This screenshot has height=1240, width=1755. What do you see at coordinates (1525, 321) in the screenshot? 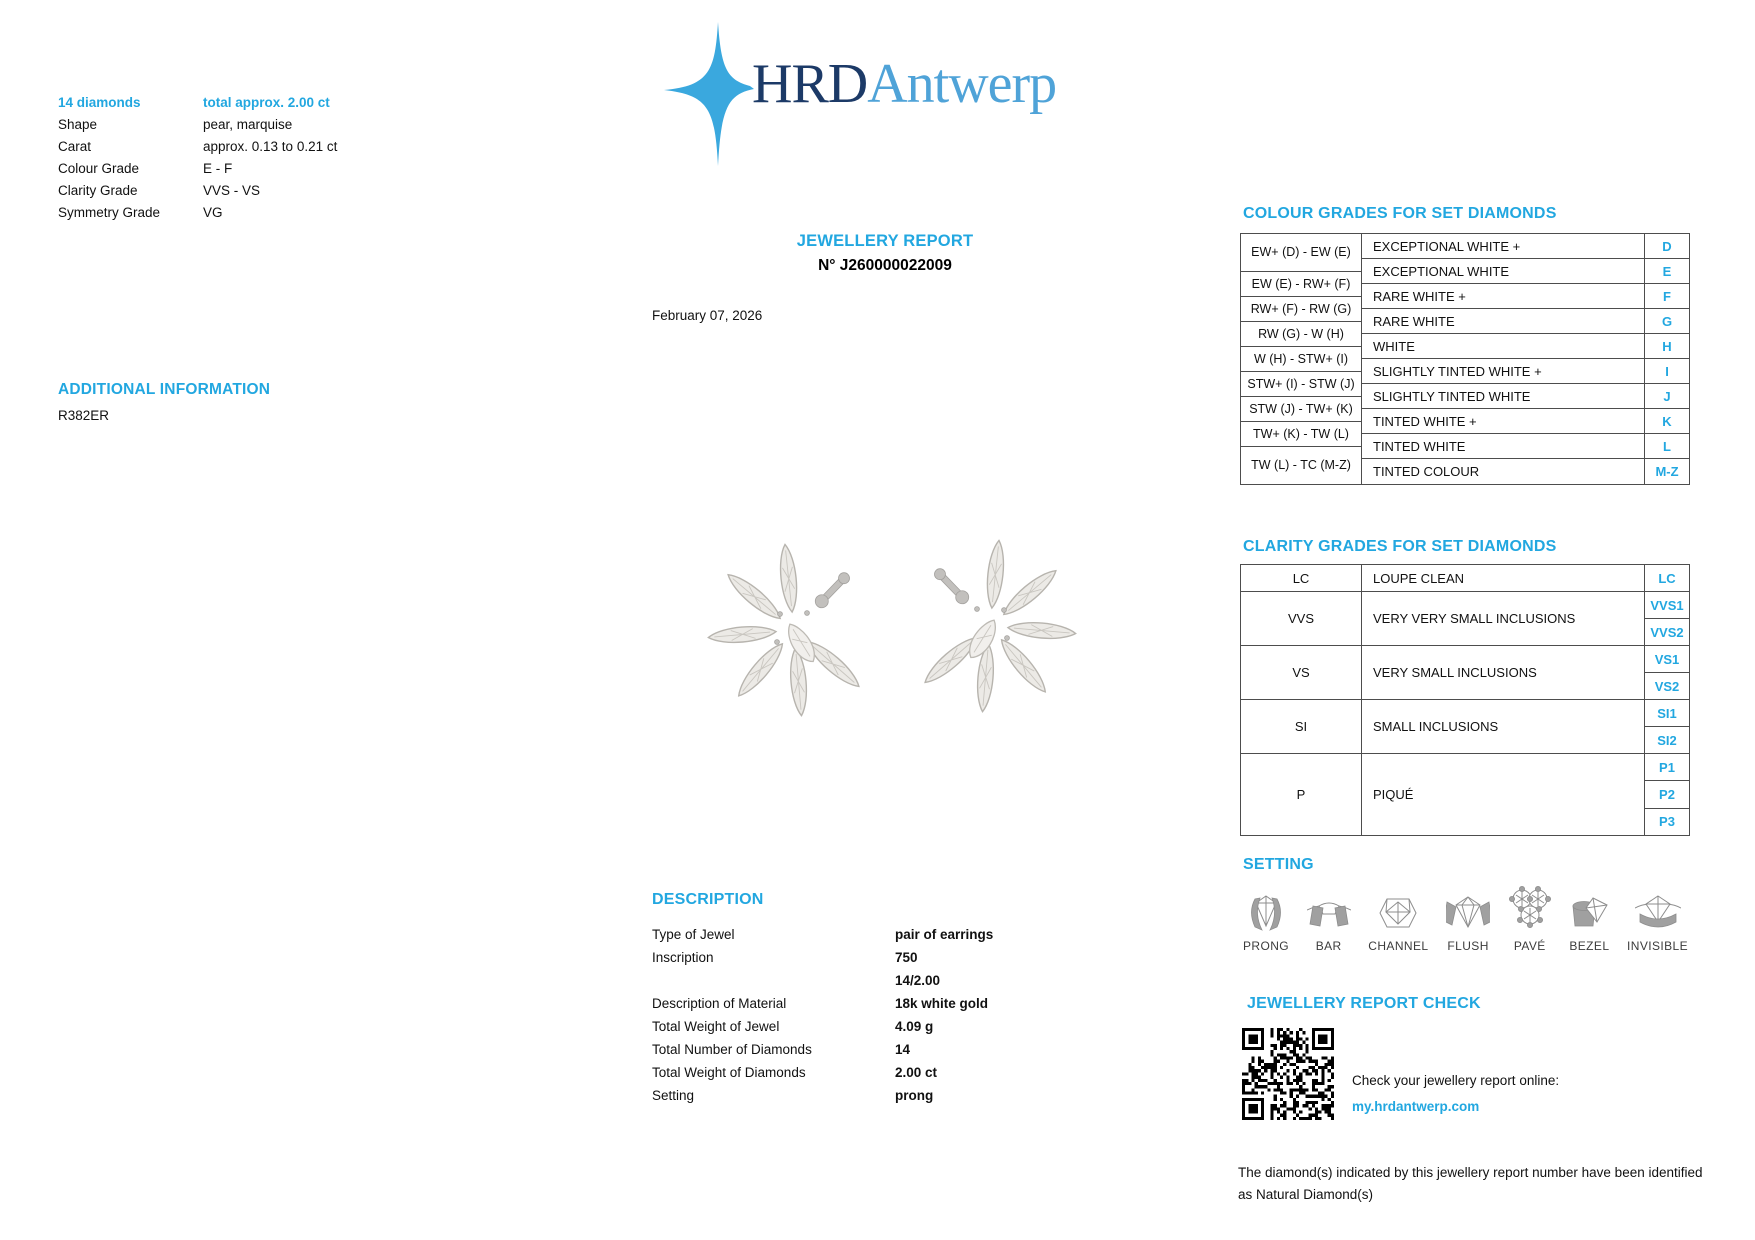
I see `colour-grade-row: RARE WHITE G` at bounding box center [1525, 321].